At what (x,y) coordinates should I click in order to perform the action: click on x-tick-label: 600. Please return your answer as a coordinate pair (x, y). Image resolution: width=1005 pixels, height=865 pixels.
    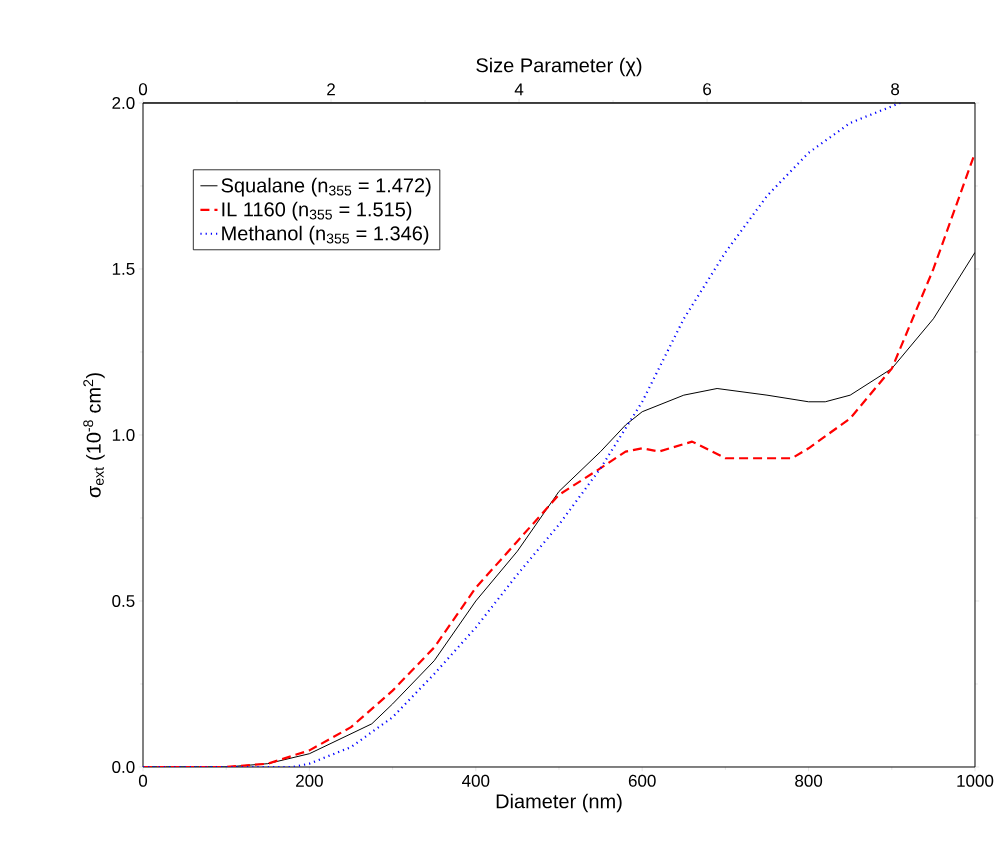
    Looking at the image, I should click on (642, 780).